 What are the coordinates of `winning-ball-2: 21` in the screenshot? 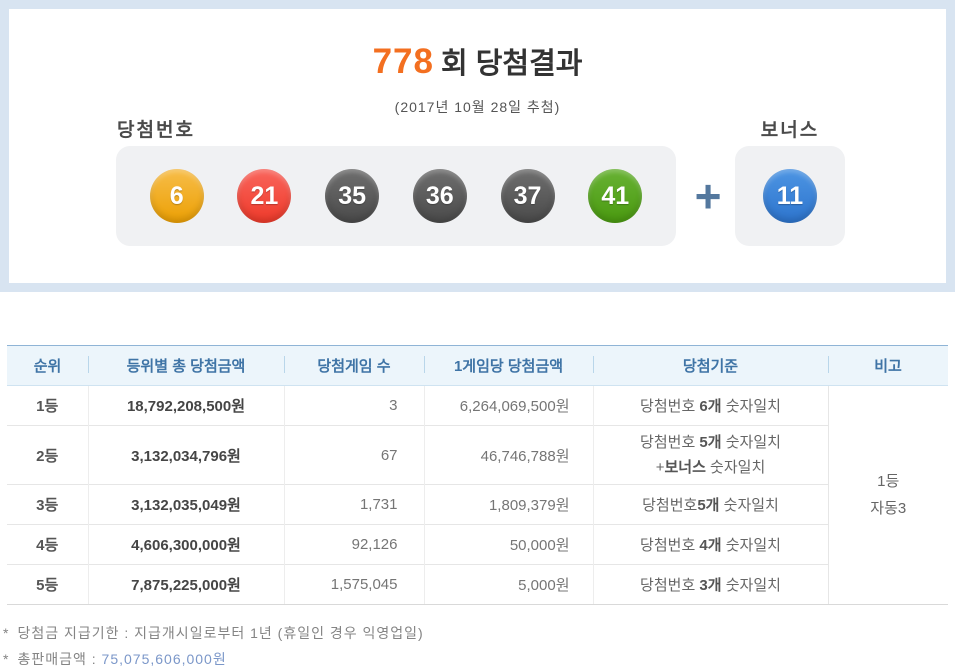 It's located at (264, 196).